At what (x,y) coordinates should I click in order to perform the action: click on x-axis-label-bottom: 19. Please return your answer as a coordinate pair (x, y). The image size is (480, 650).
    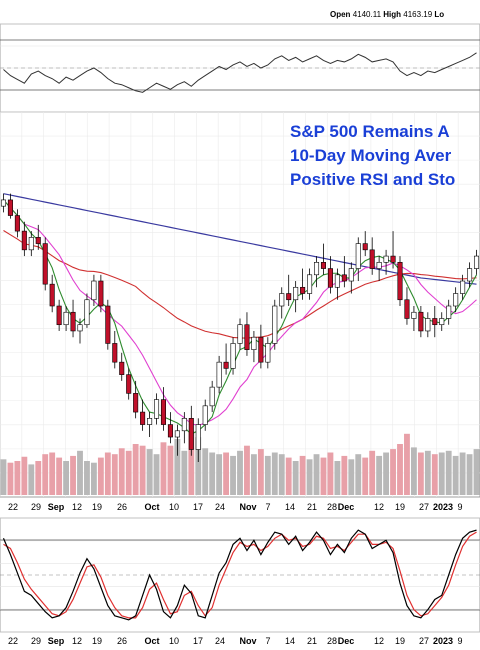
    Looking at the image, I should click on (400, 641).